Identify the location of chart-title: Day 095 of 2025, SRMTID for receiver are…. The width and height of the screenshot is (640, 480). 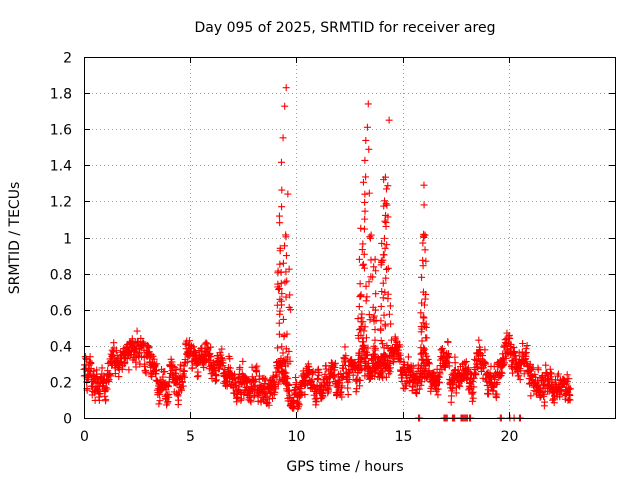
(345, 28).